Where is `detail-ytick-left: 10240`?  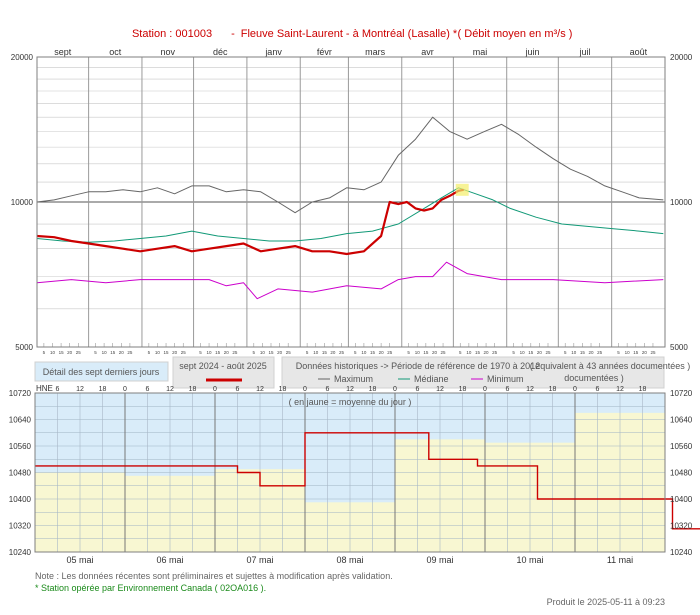 detail-ytick-left: 10240 is located at coordinates (20, 552).